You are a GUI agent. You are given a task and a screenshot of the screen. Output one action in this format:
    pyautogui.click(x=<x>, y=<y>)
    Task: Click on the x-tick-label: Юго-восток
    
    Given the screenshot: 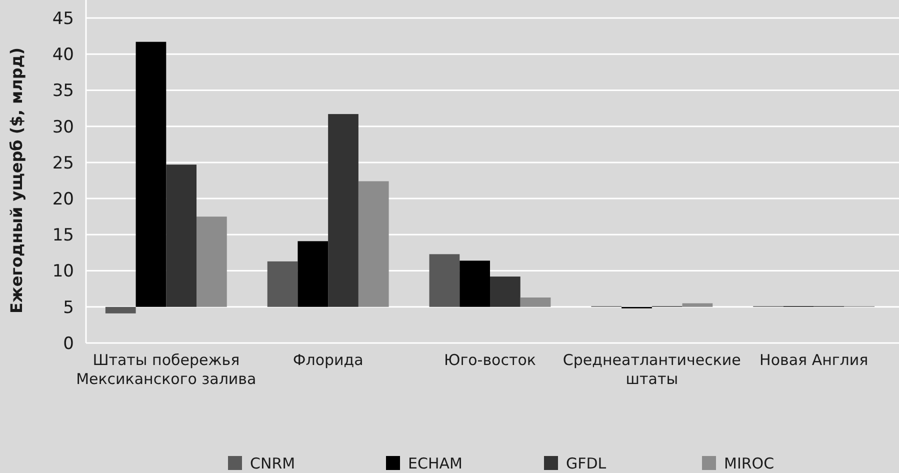 What is the action you would take?
    pyautogui.click(x=490, y=360)
    